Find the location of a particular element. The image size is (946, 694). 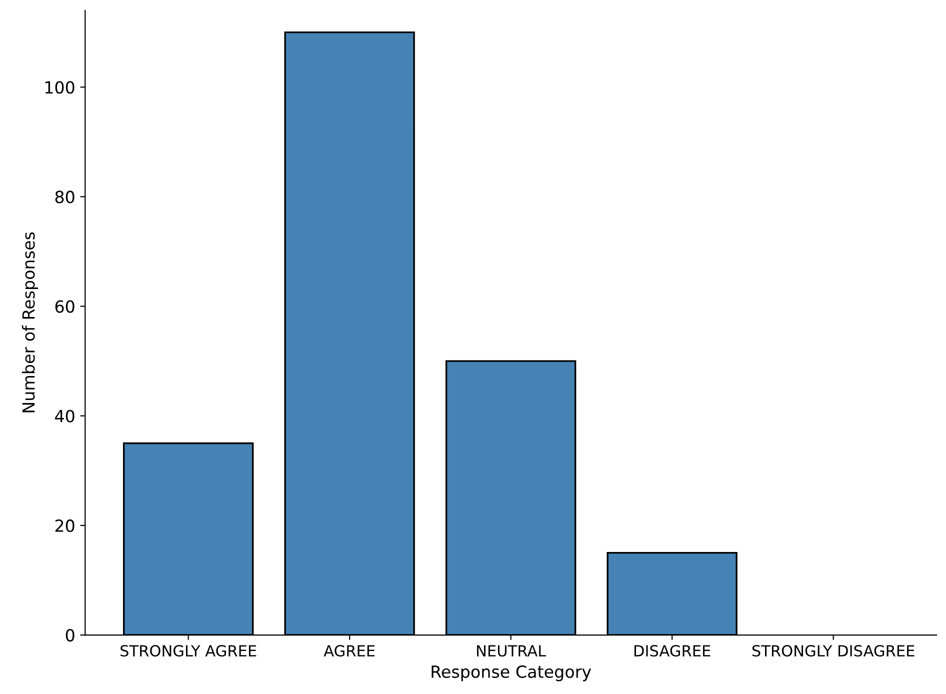

x-tick-label: STRONGLY AGREE is located at coordinates (188, 651).